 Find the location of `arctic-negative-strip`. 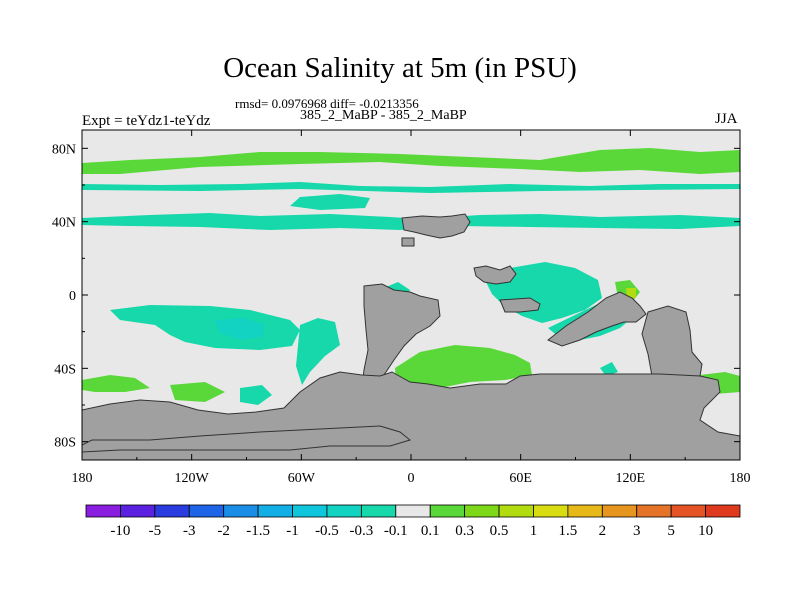

arctic-negative-strip is located at coordinates (411, 187).